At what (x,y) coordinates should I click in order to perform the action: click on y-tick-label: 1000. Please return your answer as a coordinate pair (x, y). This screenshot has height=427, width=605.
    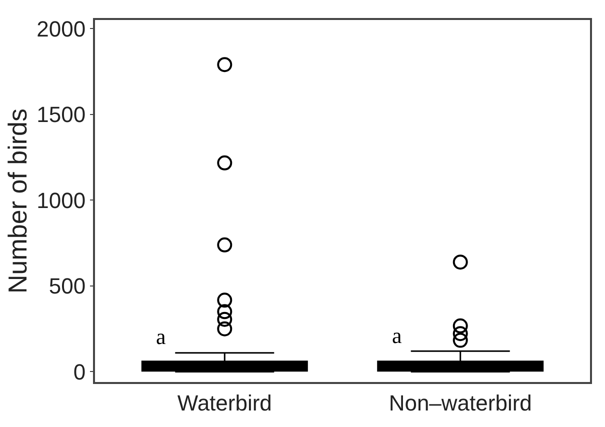
    Looking at the image, I should click on (61, 200).